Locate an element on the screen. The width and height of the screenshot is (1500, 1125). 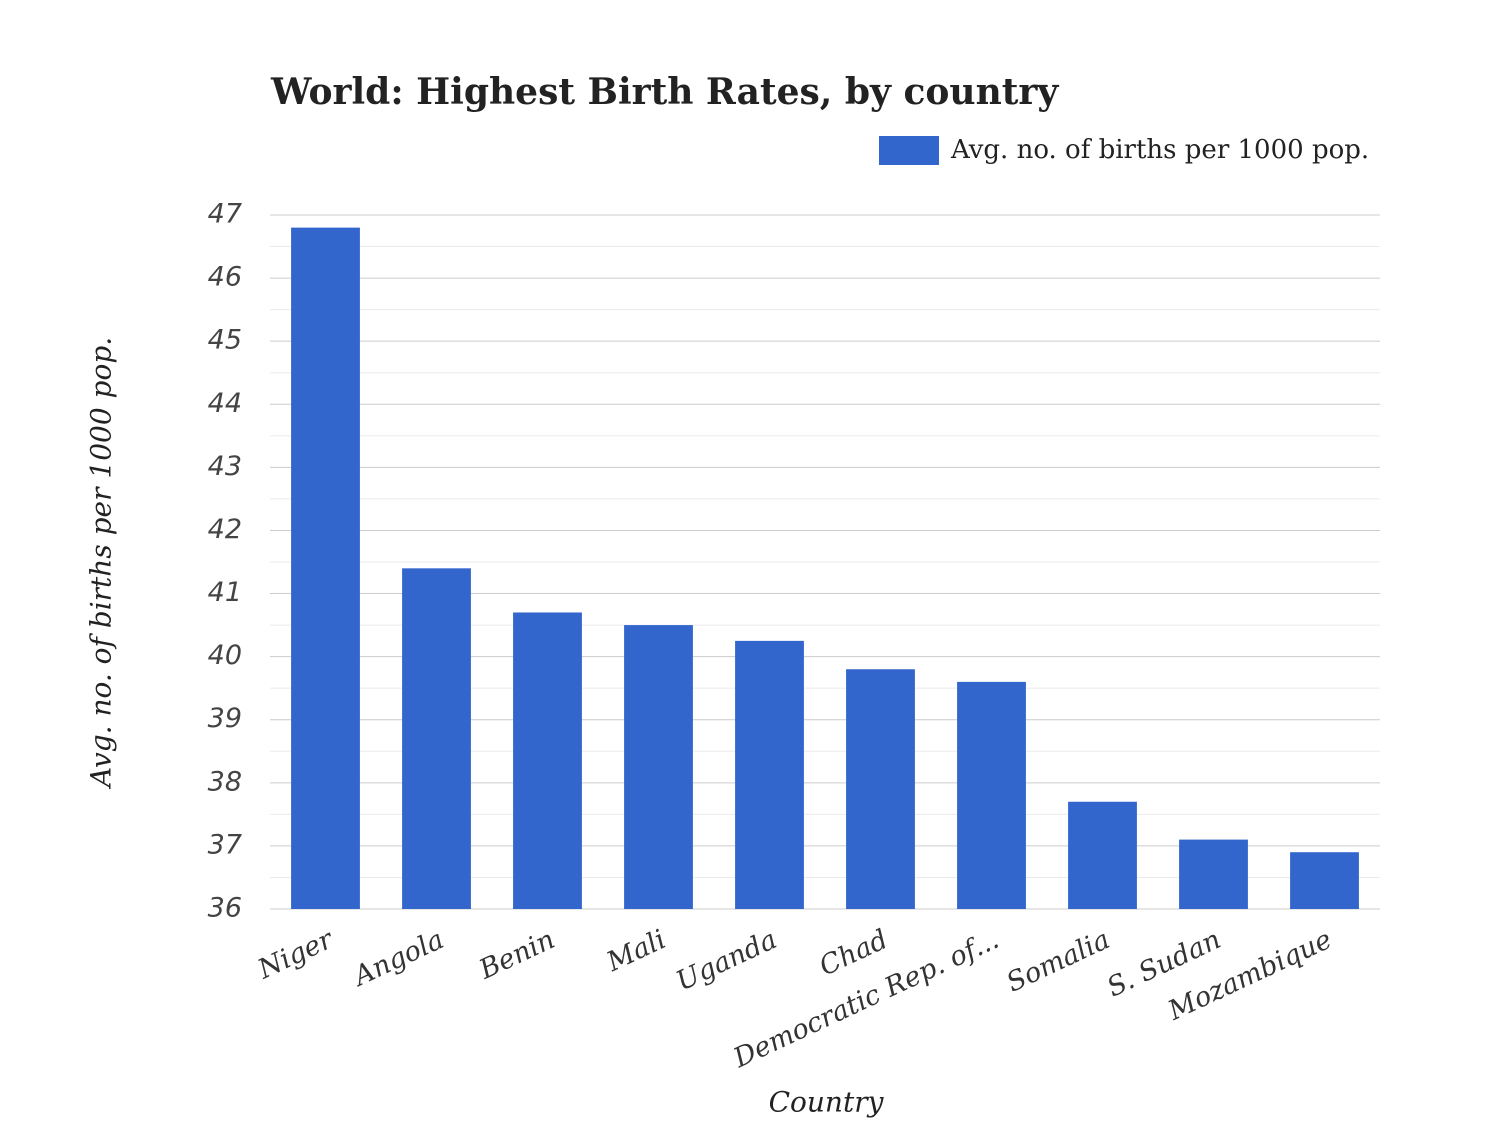
y-tick-label: 46 is located at coordinates (225, 277).